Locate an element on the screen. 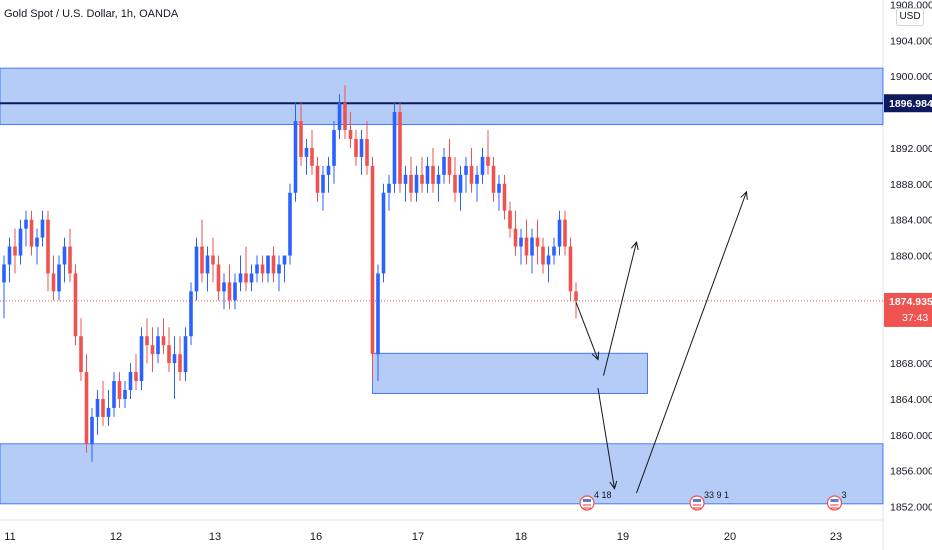  currency-button: USD is located at coordinates (910, 17).